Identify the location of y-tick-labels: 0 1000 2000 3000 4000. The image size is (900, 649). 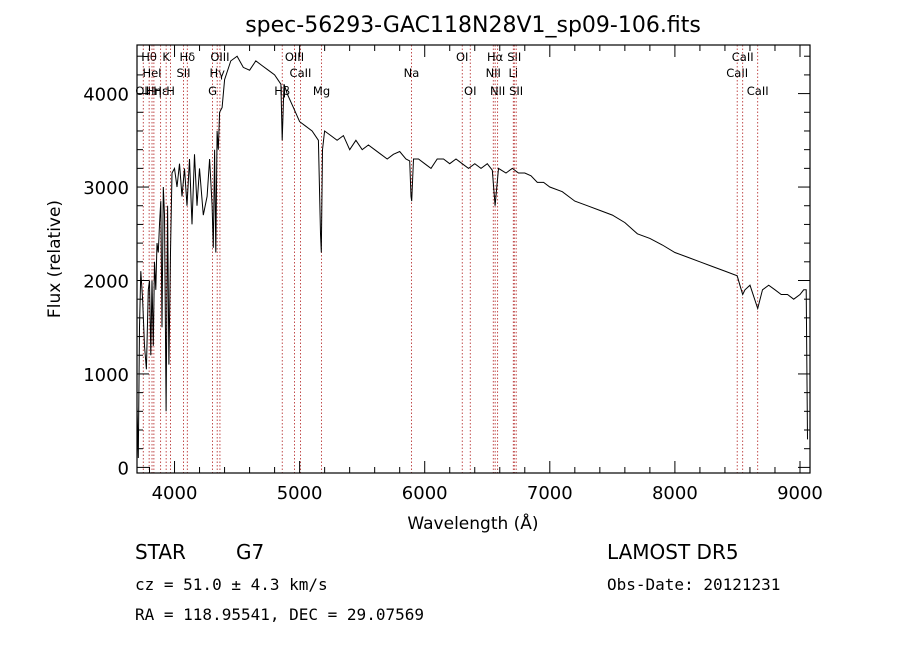
(106, 282).